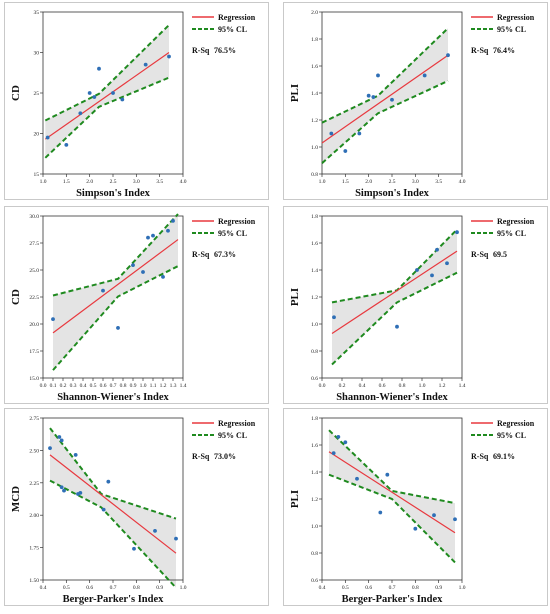 The image size is (550, 614). Describe the element at coordinates (114, 599) in the screenshot. I see `x-axis-title: Berger-Parker's Index` at that location.